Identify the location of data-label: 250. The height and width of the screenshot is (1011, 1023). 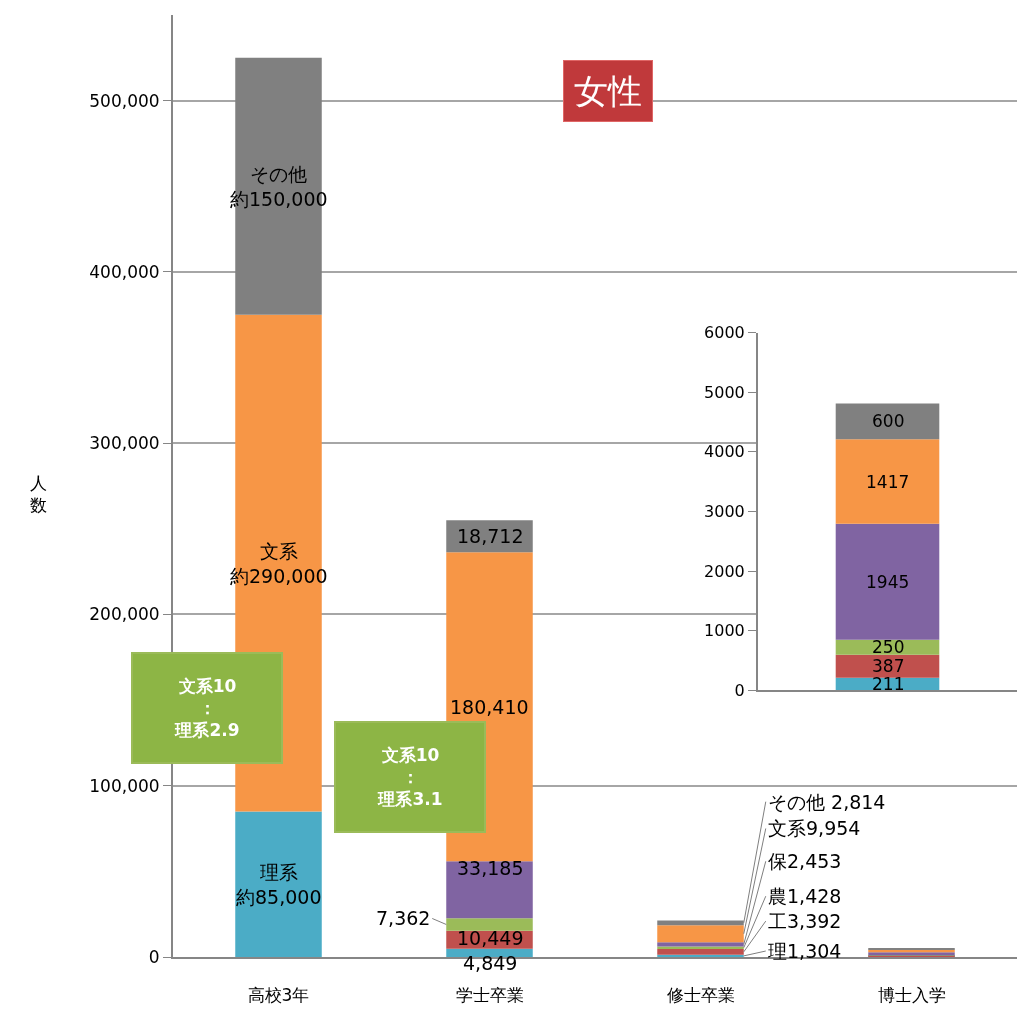
(888, 647).